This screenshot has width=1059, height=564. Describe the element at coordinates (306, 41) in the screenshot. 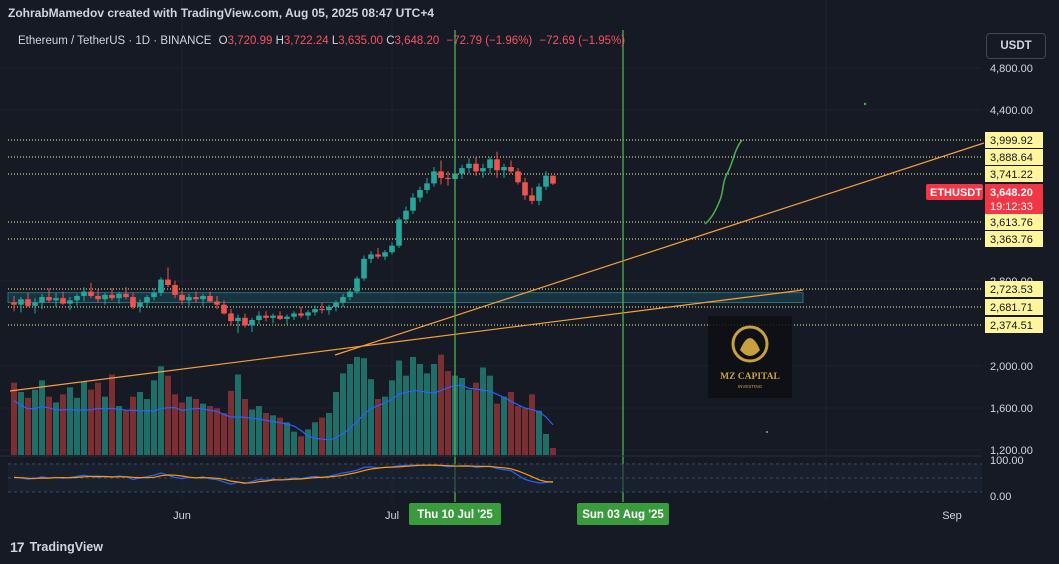

I see `high-value: 3,722.24` at that location.